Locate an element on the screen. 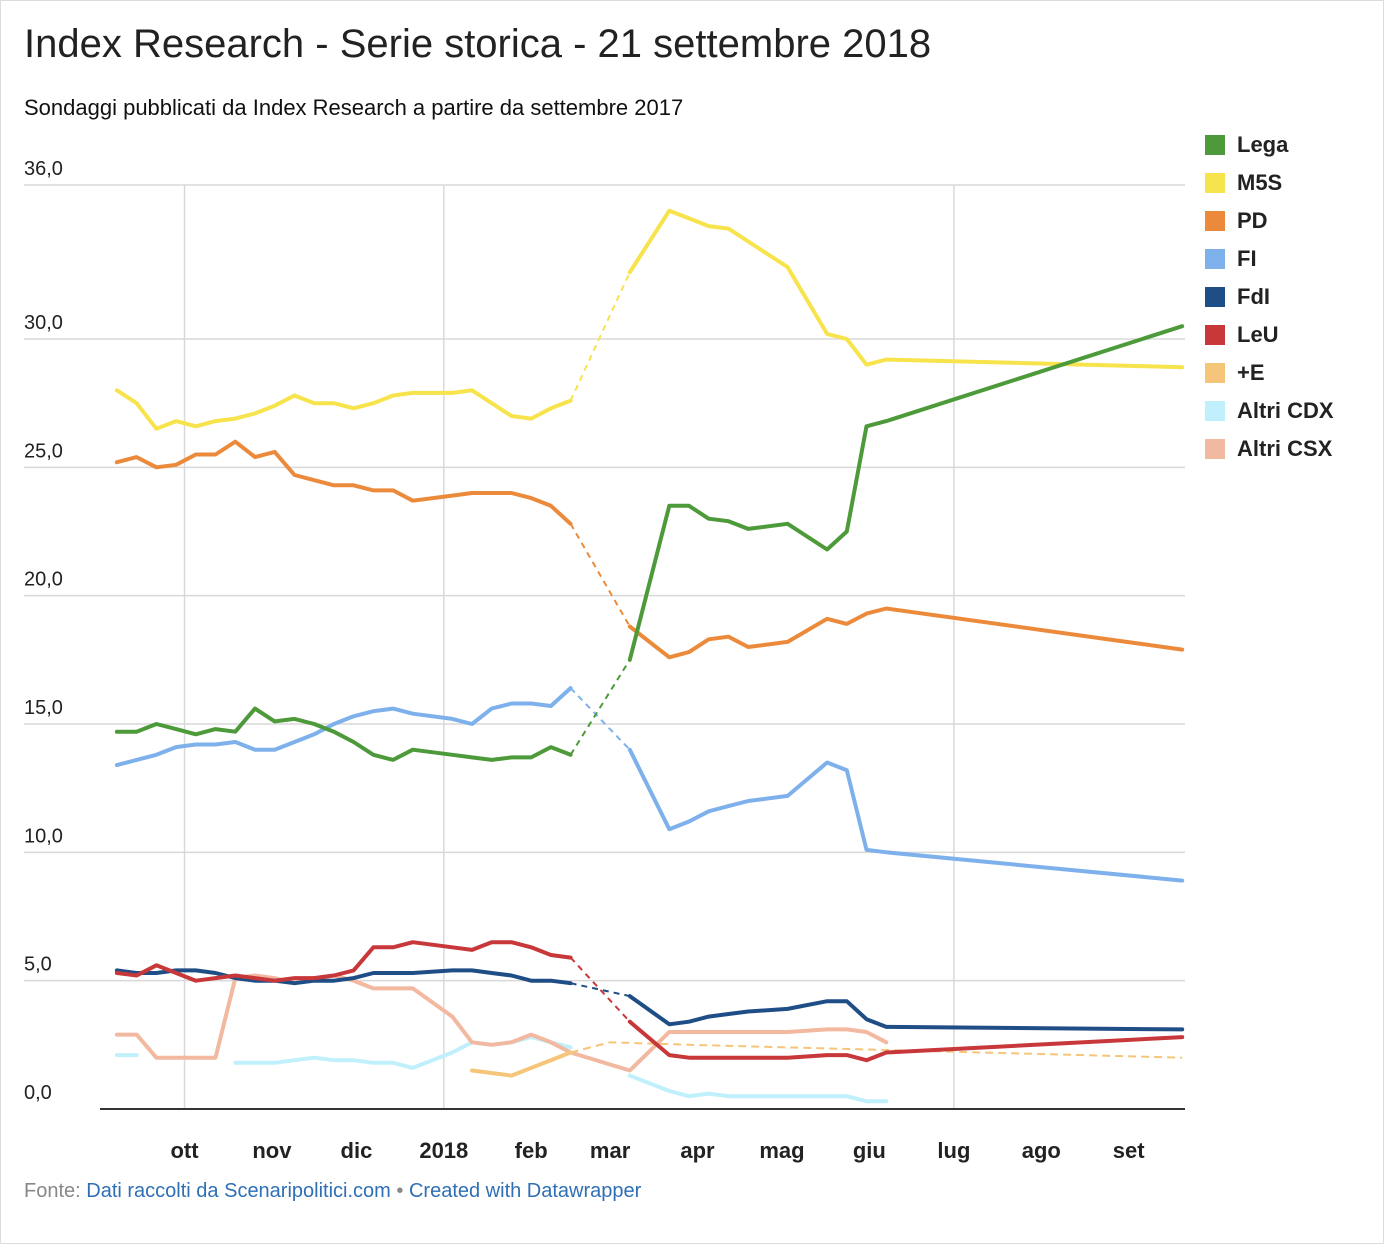 The width and height of the screenshot is (1384, 1244). legend-item-lega: Lega is located at coordinates (1269, 145).